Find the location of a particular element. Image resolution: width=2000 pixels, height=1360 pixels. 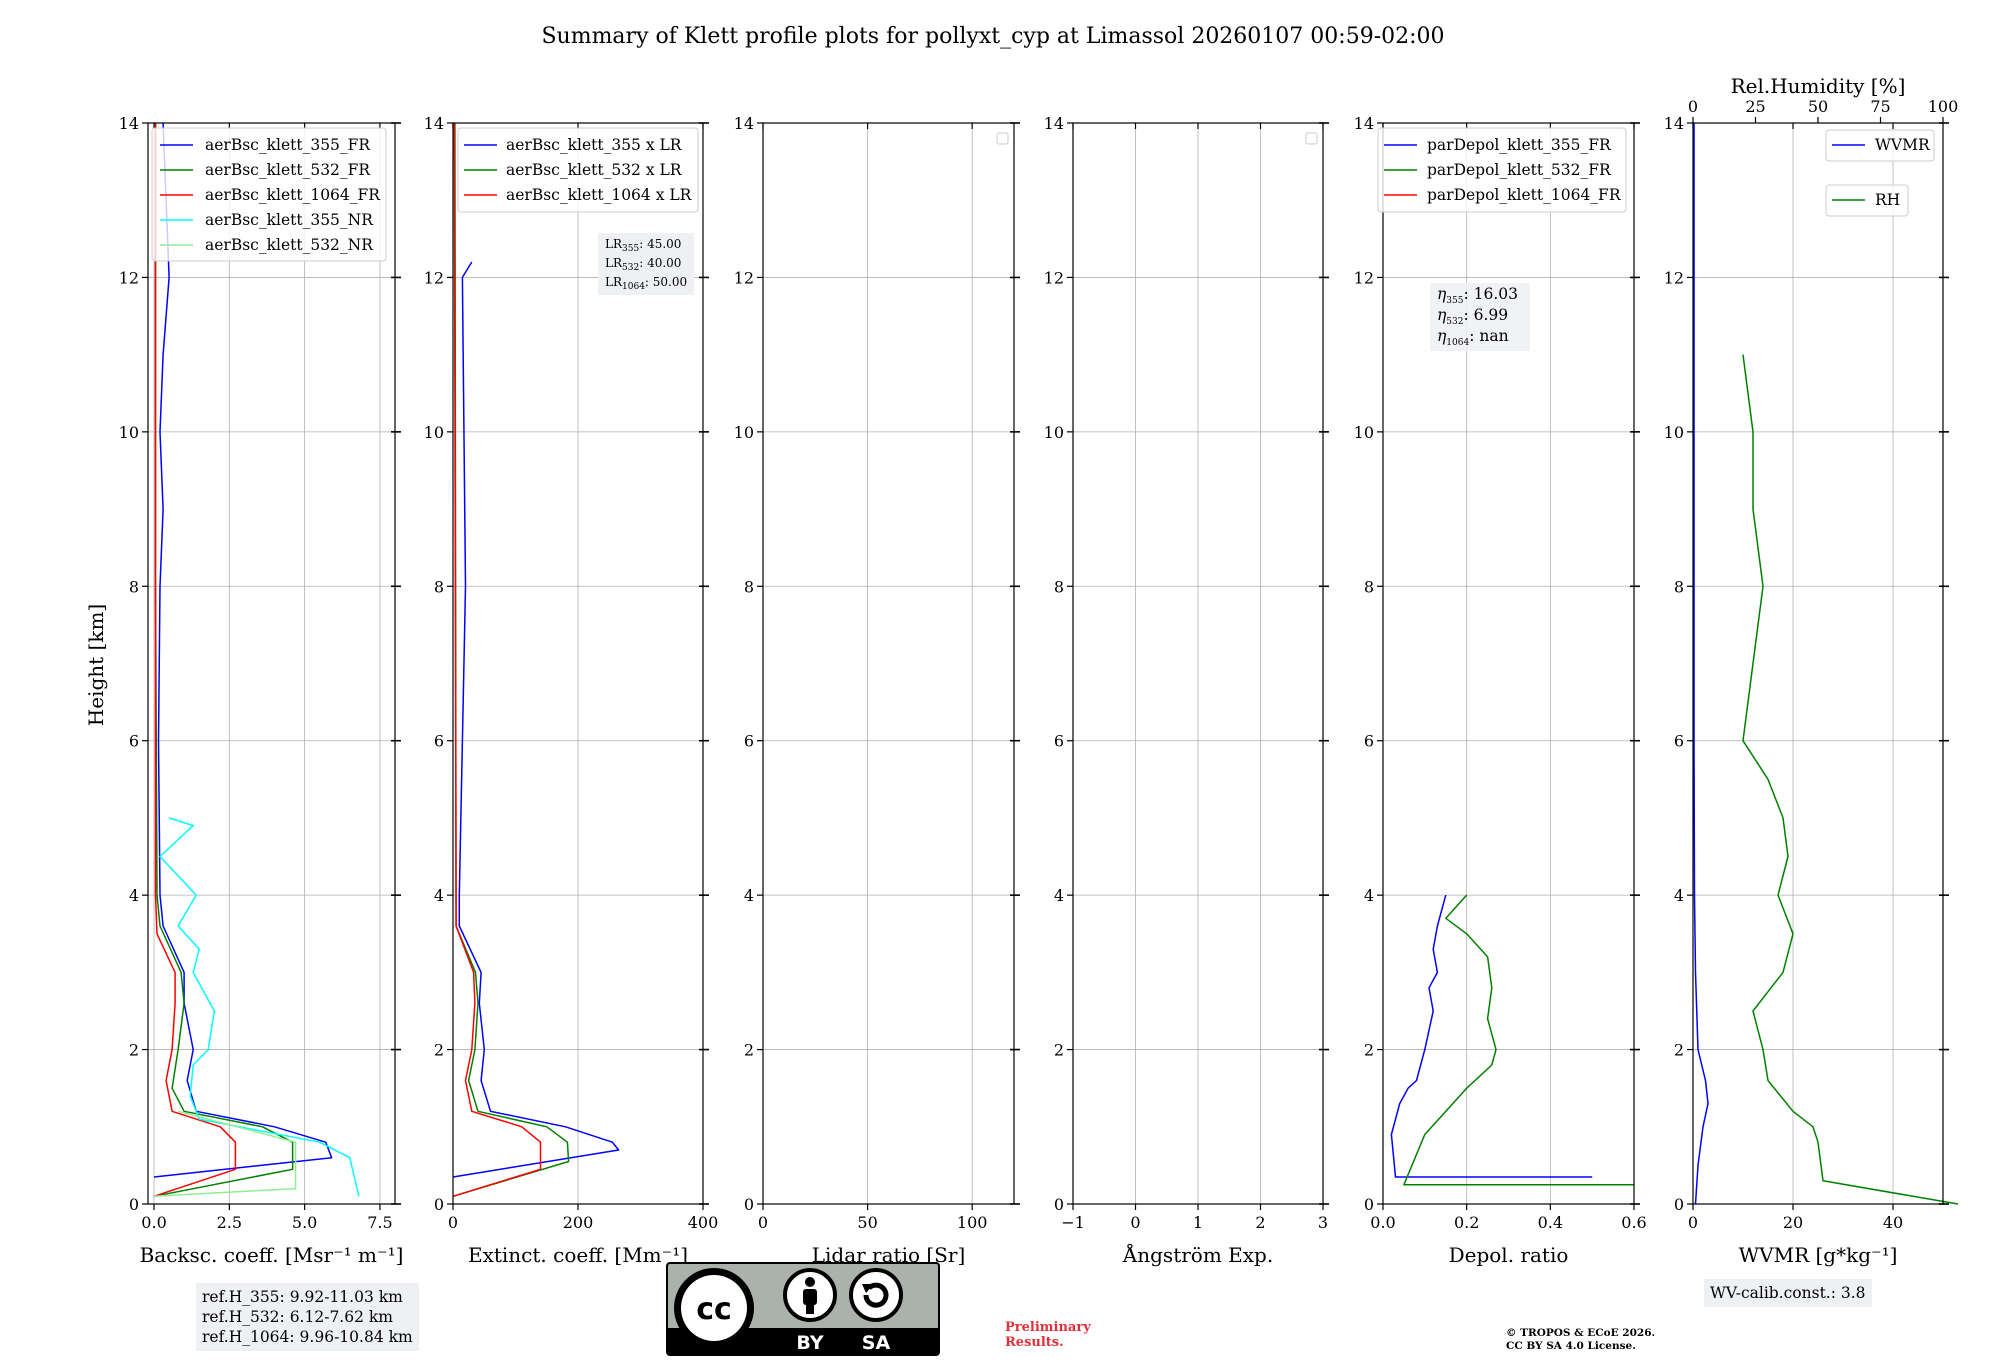

legend-label-532-fr: aerBsc_klett_532_FR is located at coordinates (288, 170).